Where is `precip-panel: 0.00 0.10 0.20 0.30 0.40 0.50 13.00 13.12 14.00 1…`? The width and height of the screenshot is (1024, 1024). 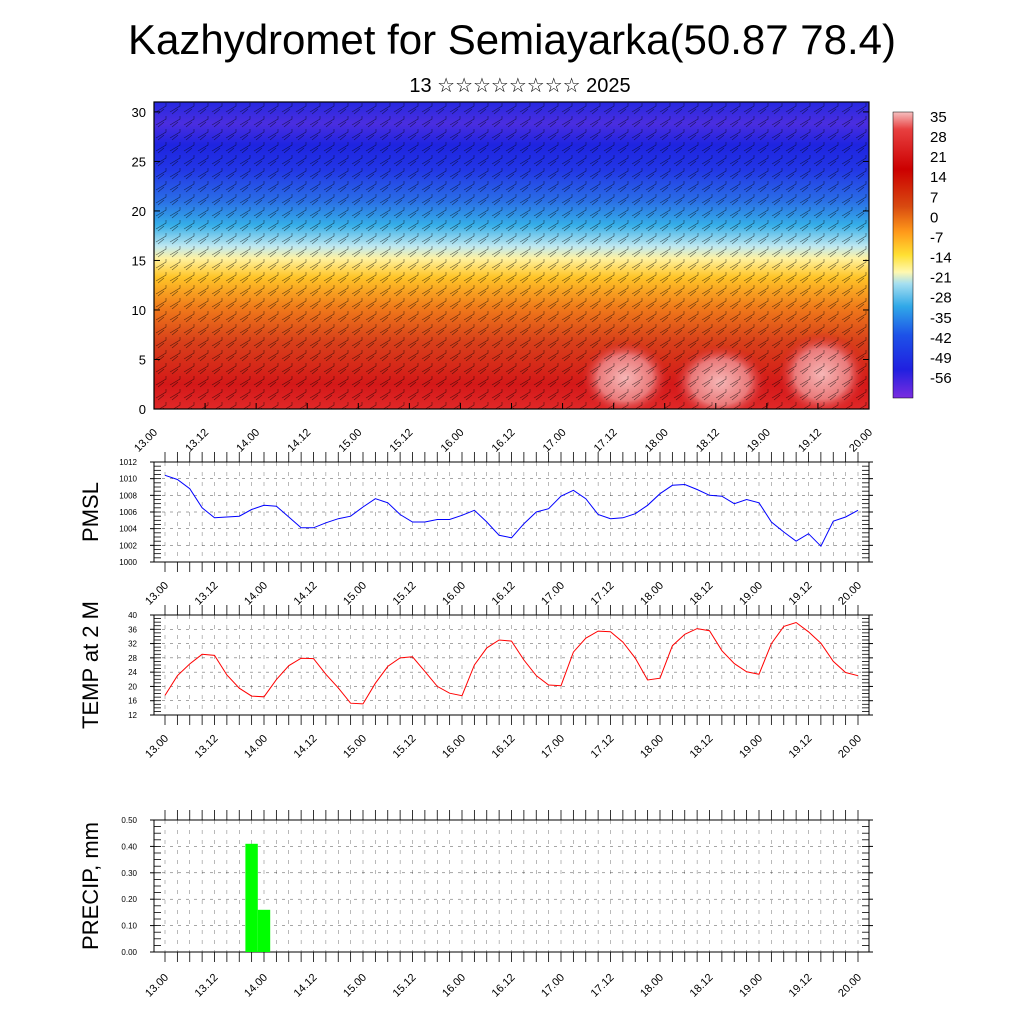 precip-panel: 0.00 0.10 0.20 0.30 0.40 0.50 13.00 13.12 14.00 1… is located at coordinates (475, 905).